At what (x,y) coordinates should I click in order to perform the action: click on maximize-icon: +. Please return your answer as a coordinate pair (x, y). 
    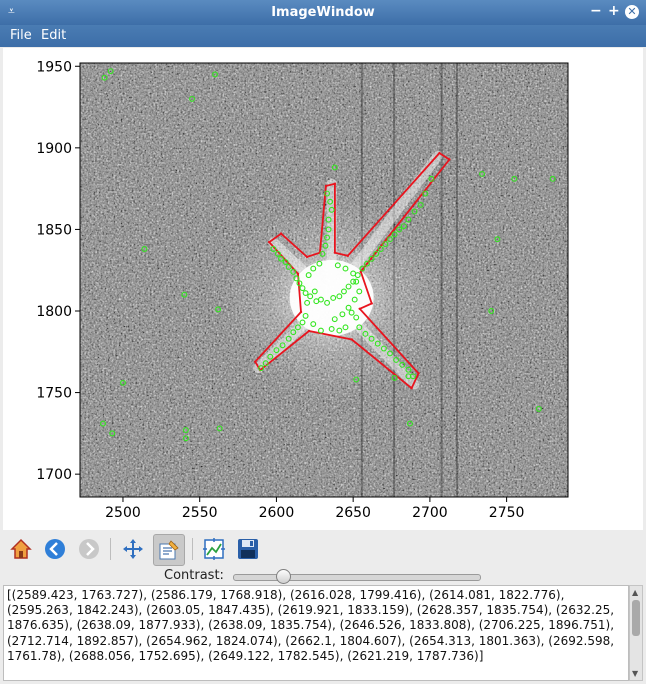
    Looking at the image, I should click on (614, 11).